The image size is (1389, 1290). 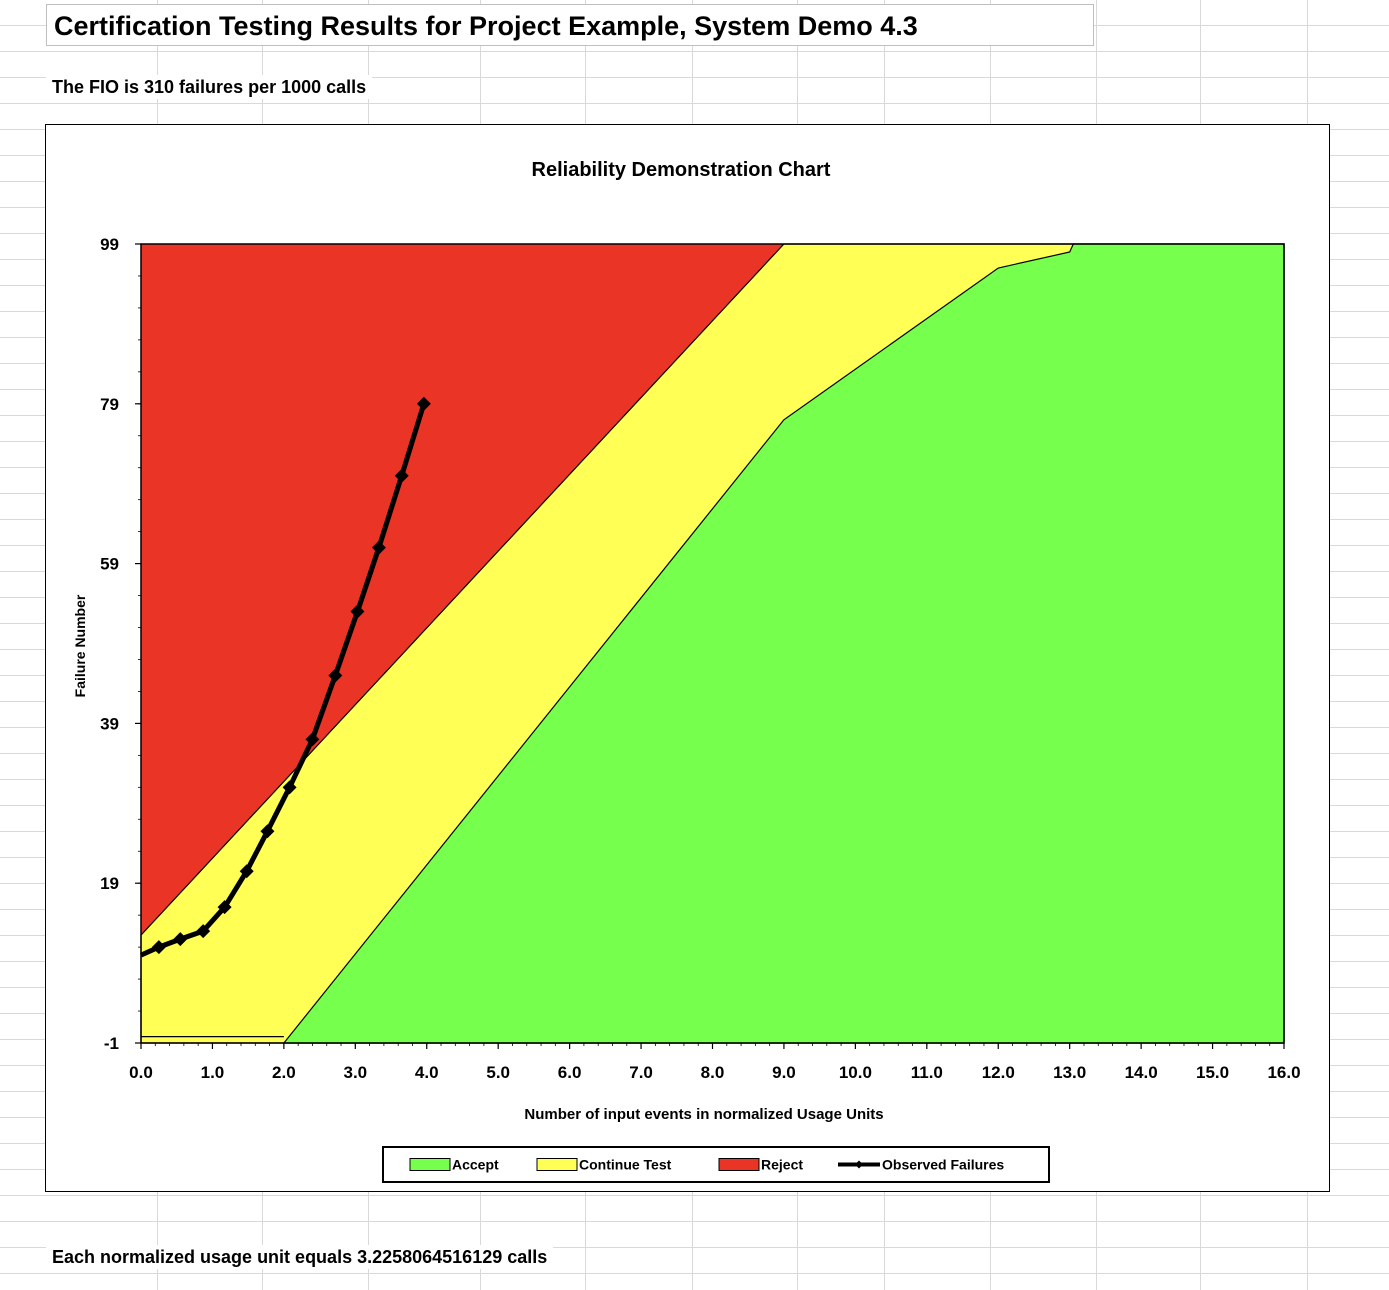 What do you see at coordinates (713, 1072) in the screenshot?
I see `x-tick-label: 8.0` at bounding box center [713, 1072].